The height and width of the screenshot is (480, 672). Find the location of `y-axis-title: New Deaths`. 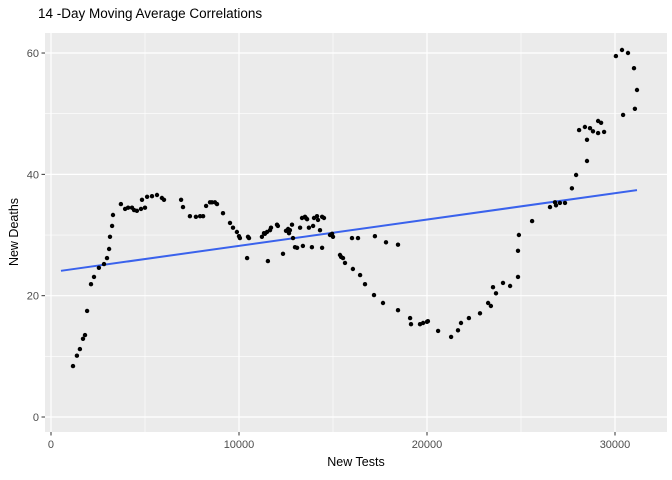

y-axis-title: New Deaths is located at coordinates (14, 232).